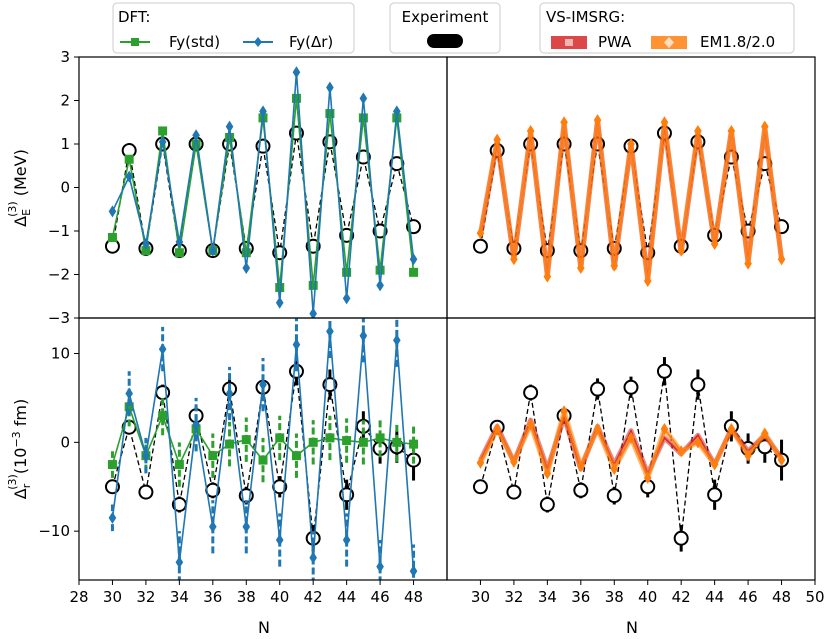 The width and height of the screenshot is (830, 639). I want to click on series-line, so click(263, 193).